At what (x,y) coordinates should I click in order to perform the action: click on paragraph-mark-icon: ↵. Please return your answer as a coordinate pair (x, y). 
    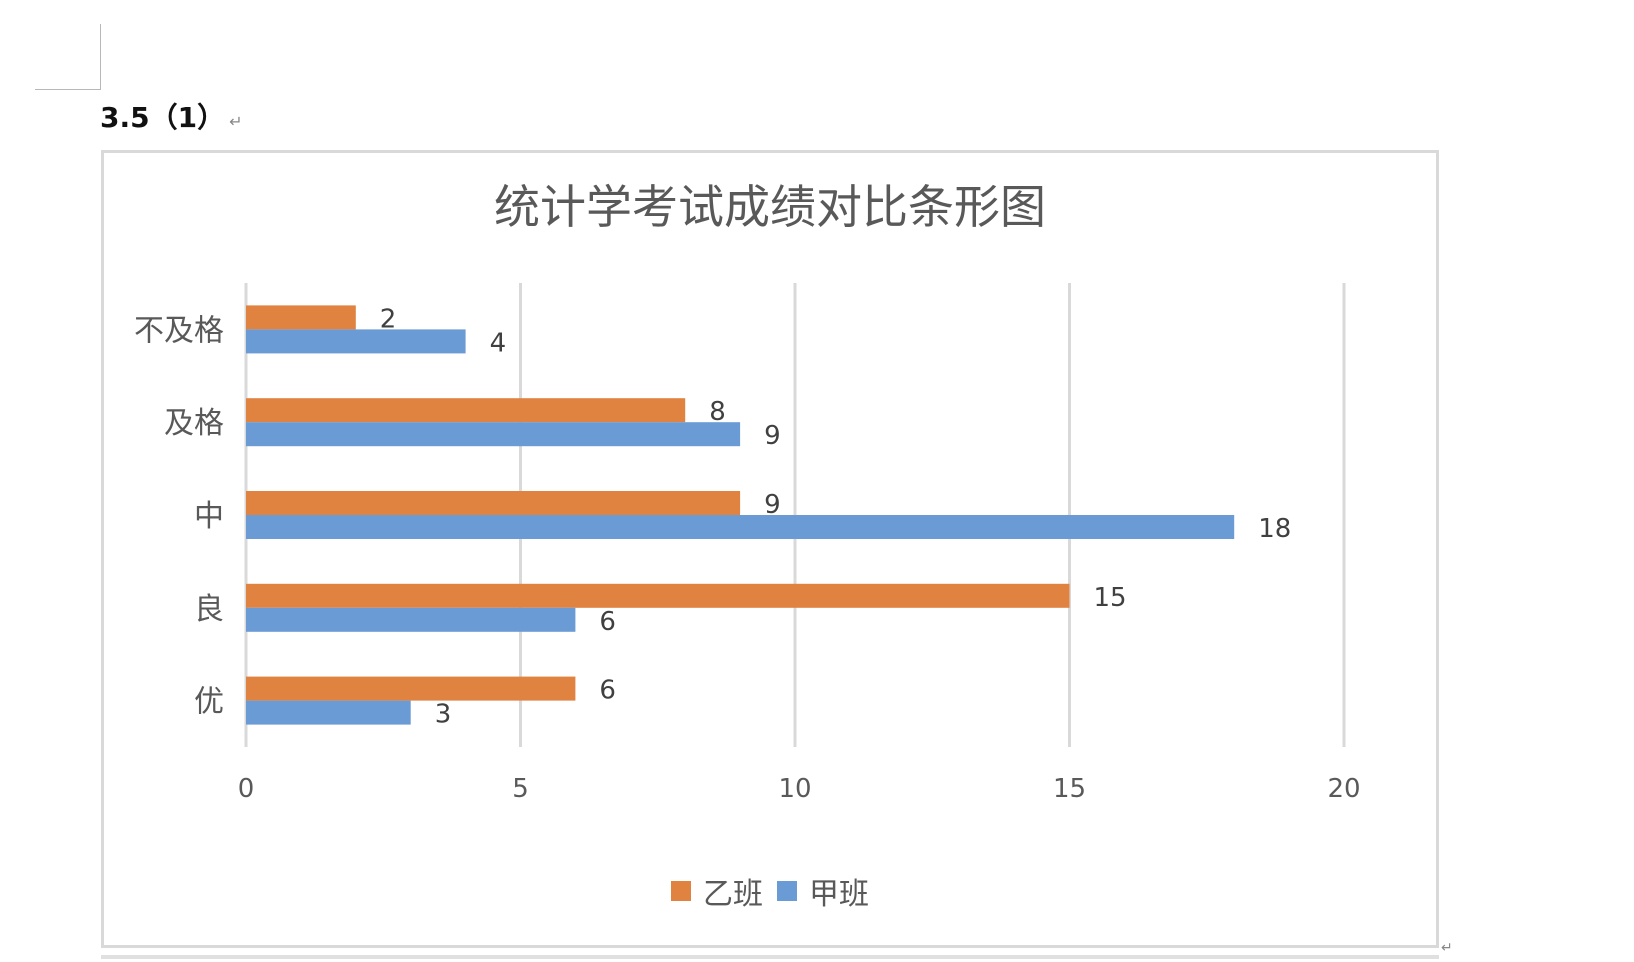
    Looking at the image, I should click on (236, 121).